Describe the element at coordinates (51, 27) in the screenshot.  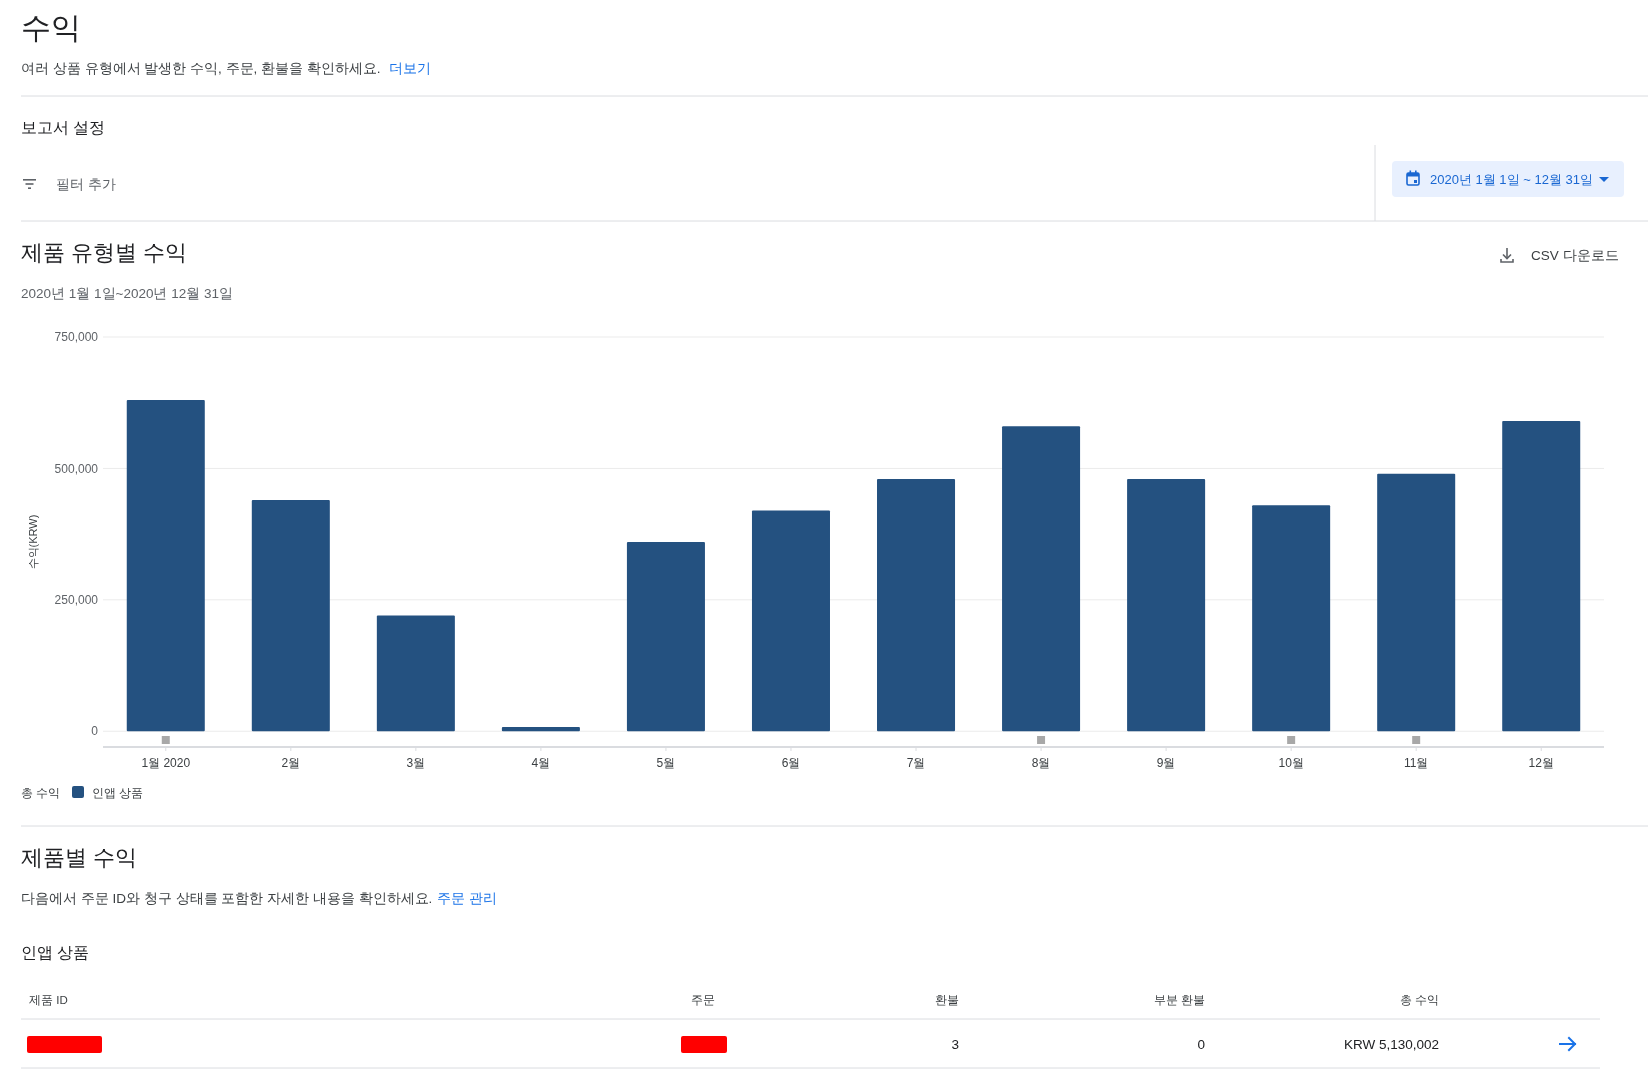
I see `text: 수익` at that location.